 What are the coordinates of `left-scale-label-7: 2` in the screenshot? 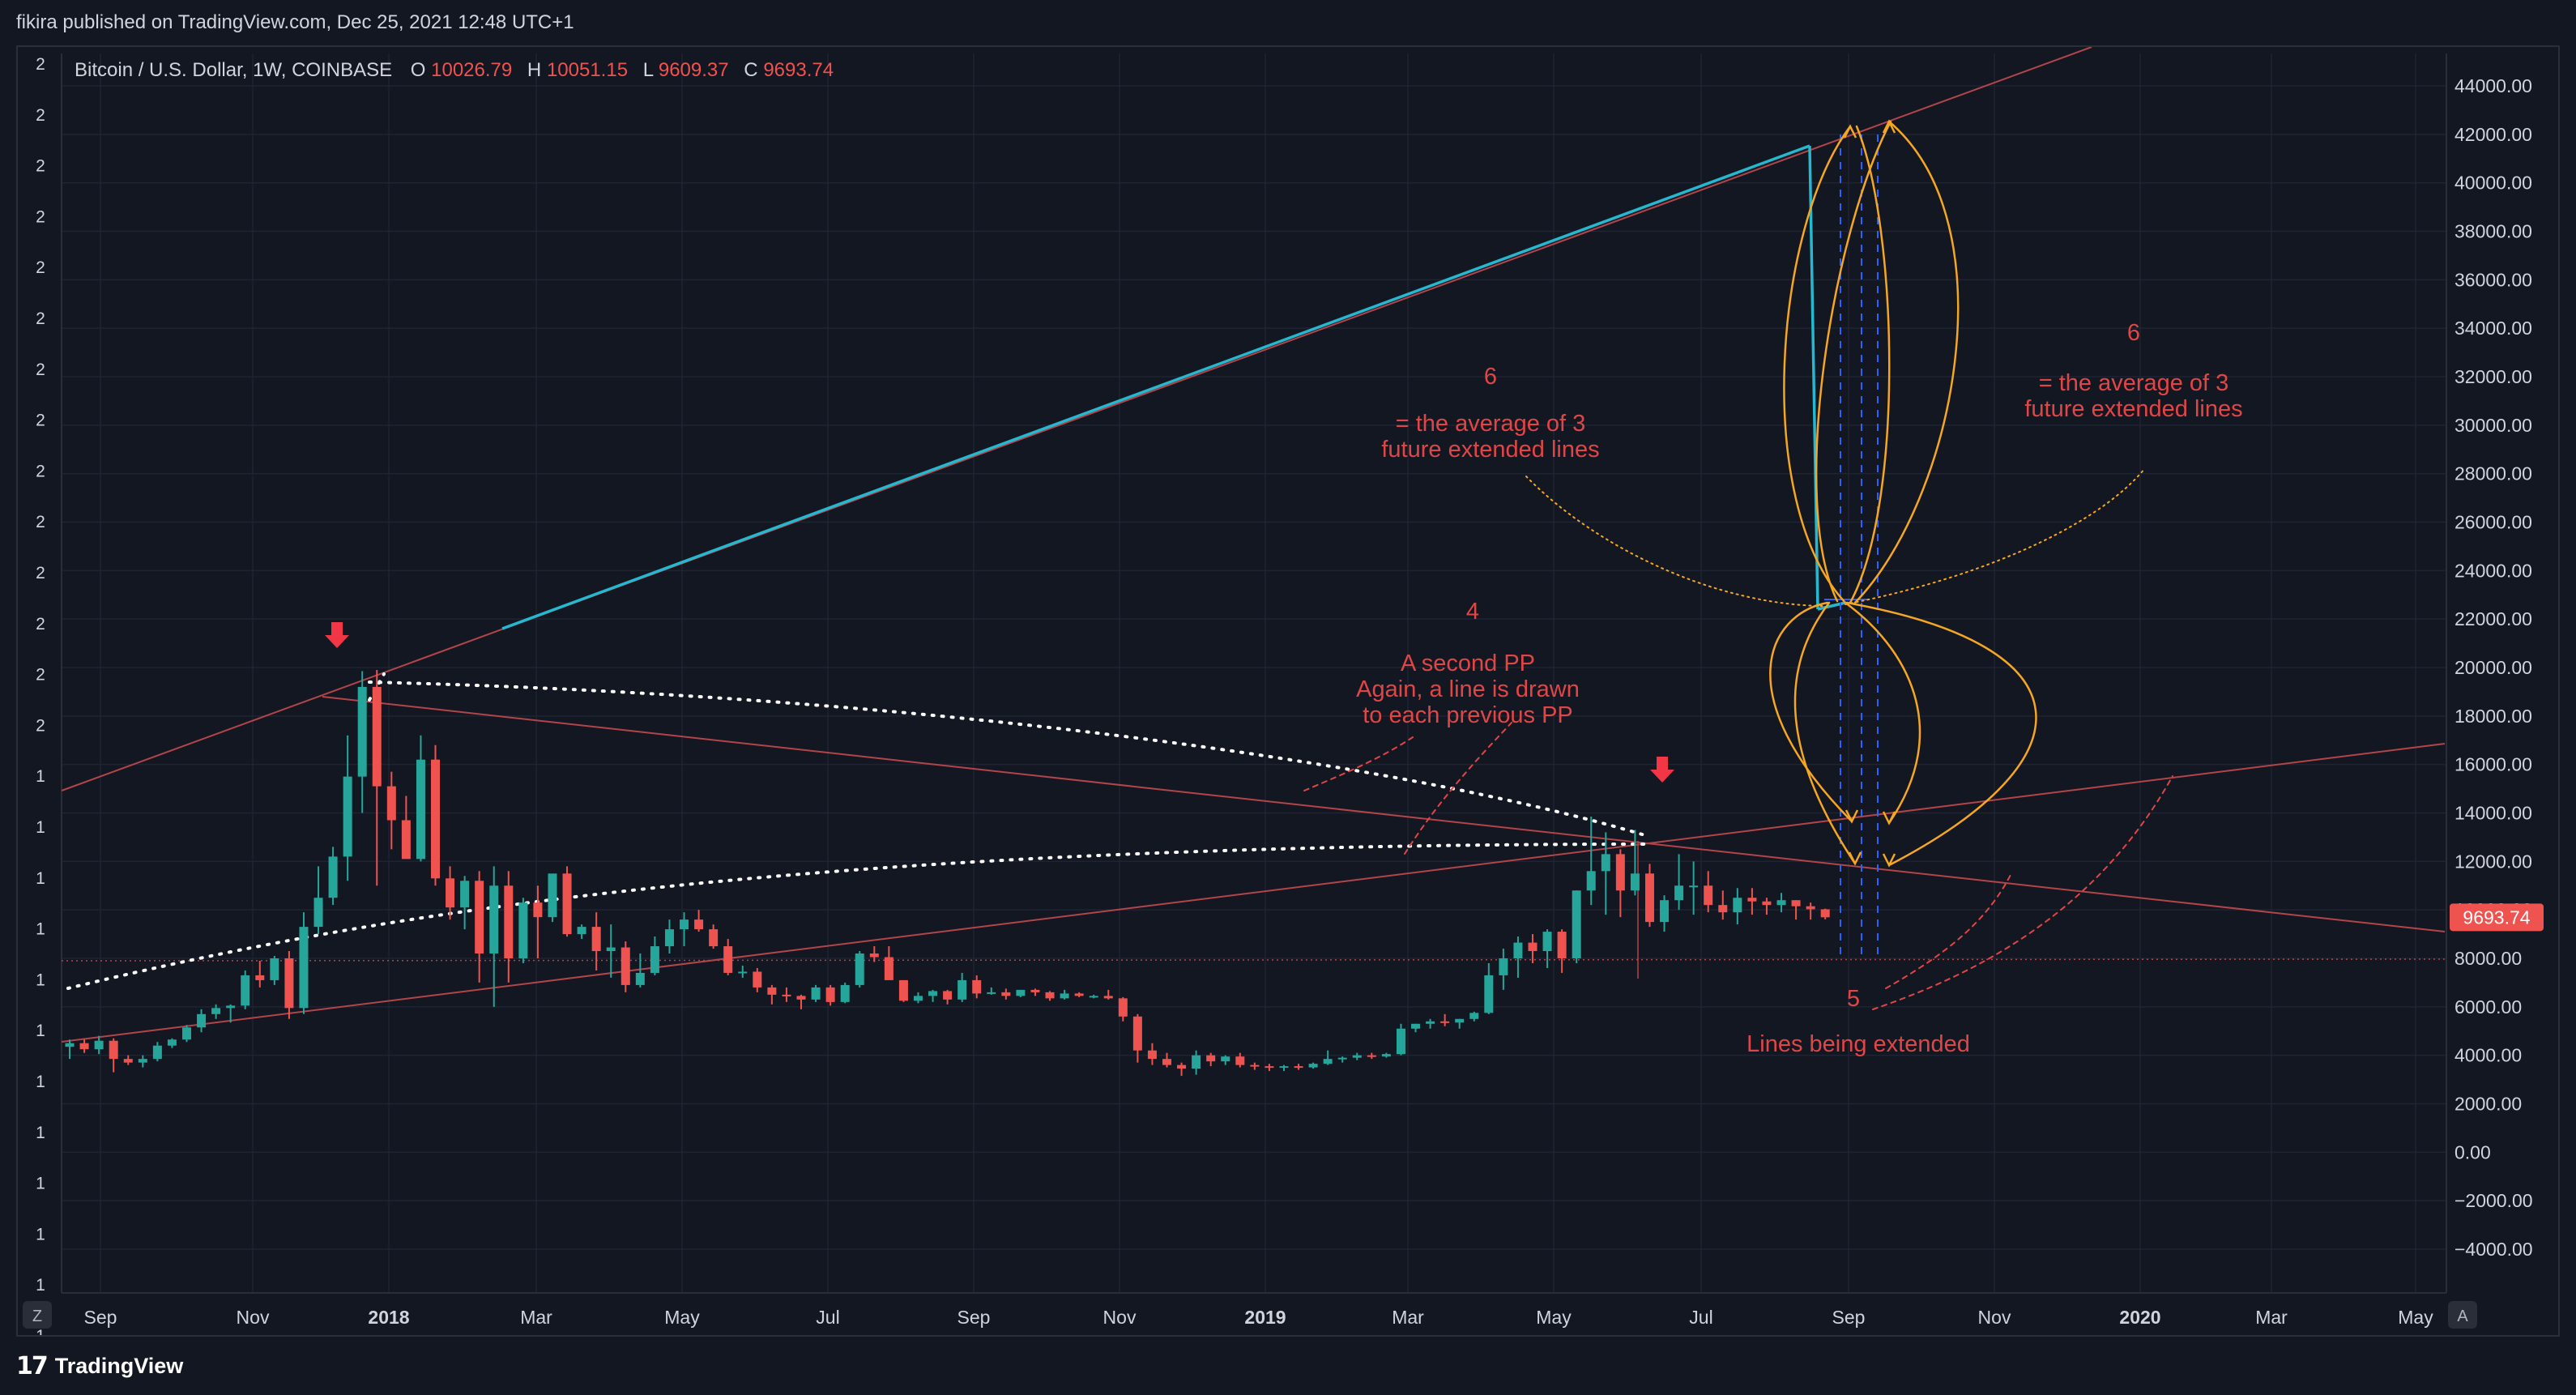 It's located at (41, 421).